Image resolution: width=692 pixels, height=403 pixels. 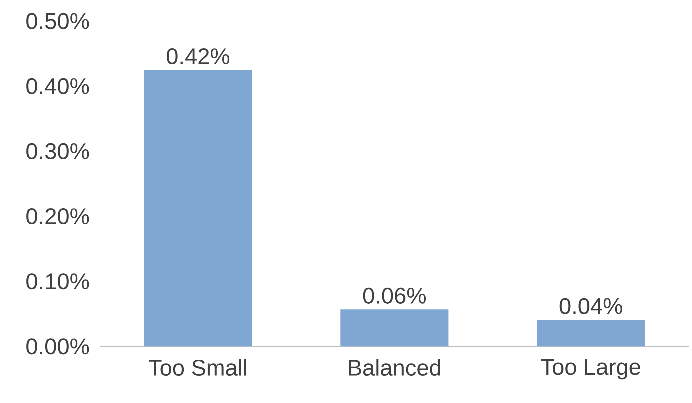 I want to click on x-tick-label: Too Small, so click(x=197, y=368).